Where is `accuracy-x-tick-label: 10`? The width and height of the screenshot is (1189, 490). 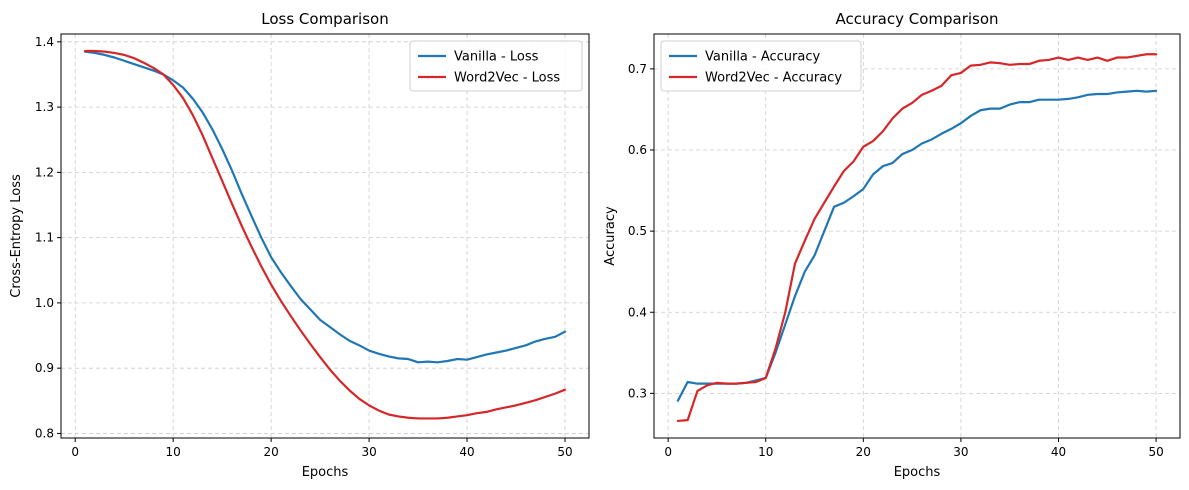 accuracy-x-tick-label: 10 is located at coordinates (765, 452).